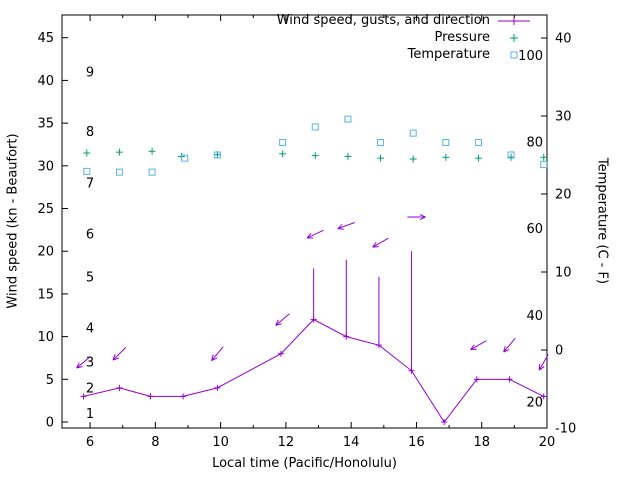 The height and width of the screenshot is (480, 640). What do you see at coordinates (286, 442) in the screenshot?
I see `svg-text: 12` at bounding box center [286, 442].